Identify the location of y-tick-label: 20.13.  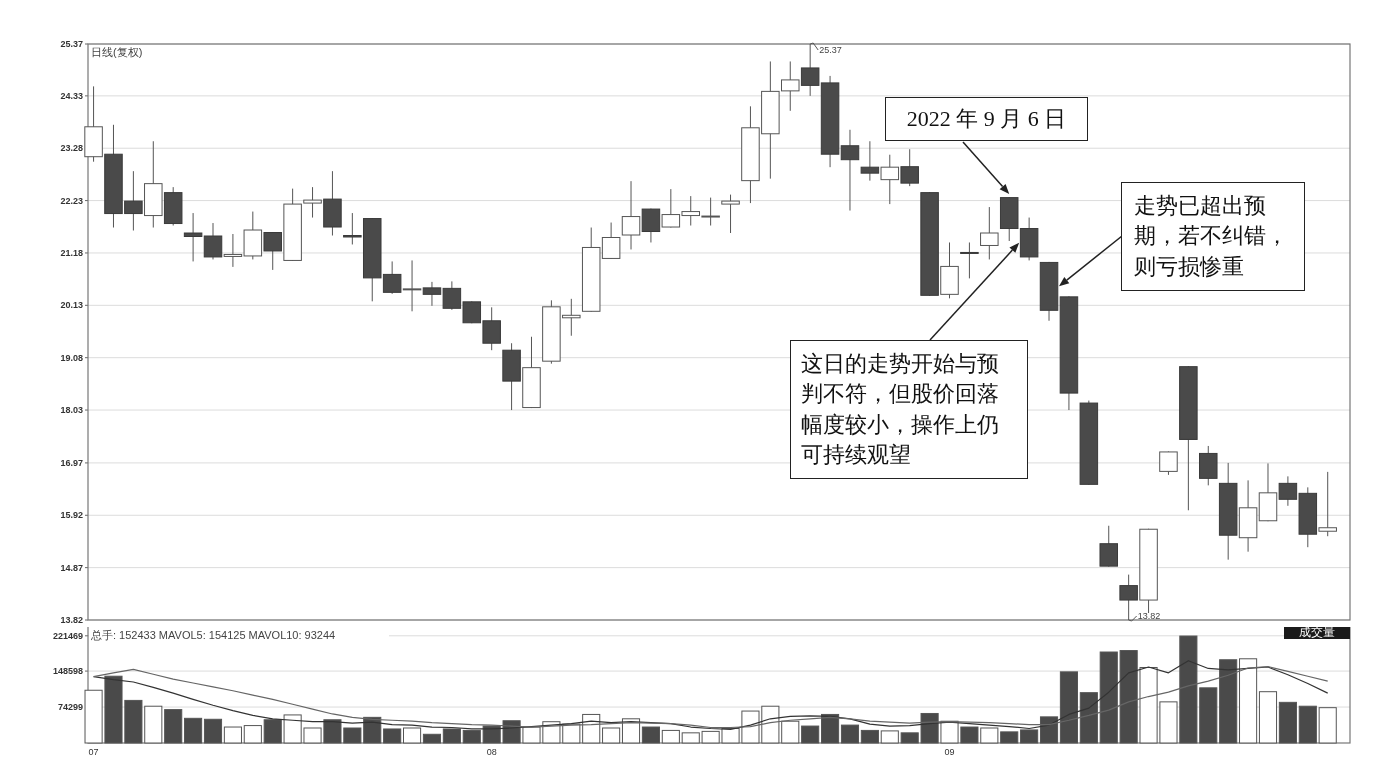
(71, 305).